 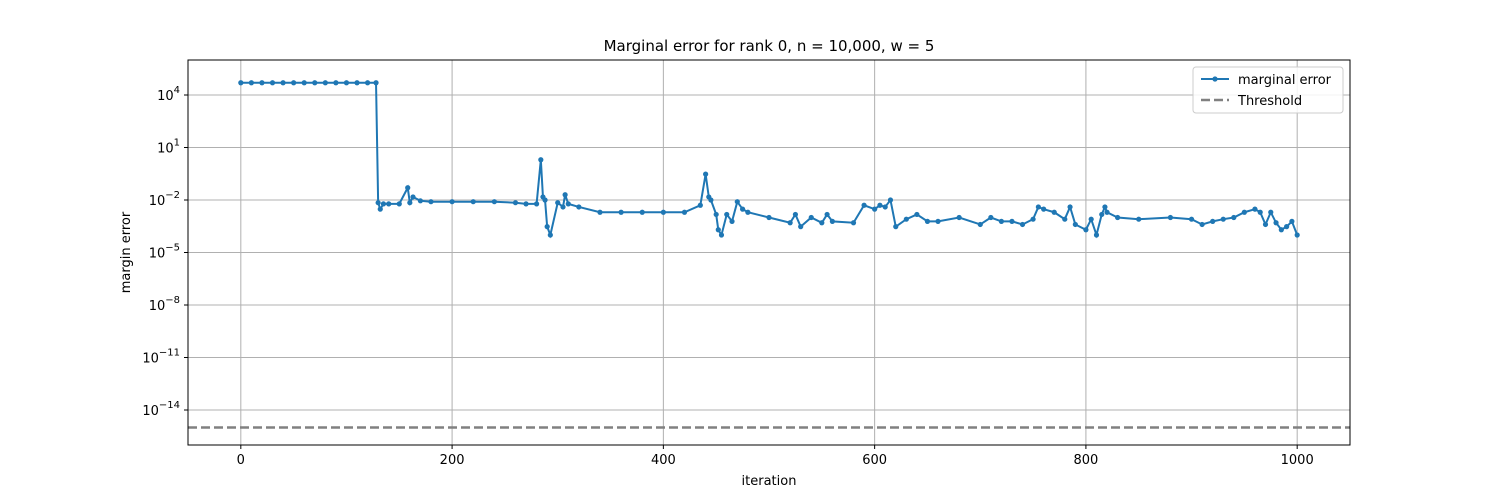 I want to click on y-axis-label: margin error, so click(x=126, y=252).